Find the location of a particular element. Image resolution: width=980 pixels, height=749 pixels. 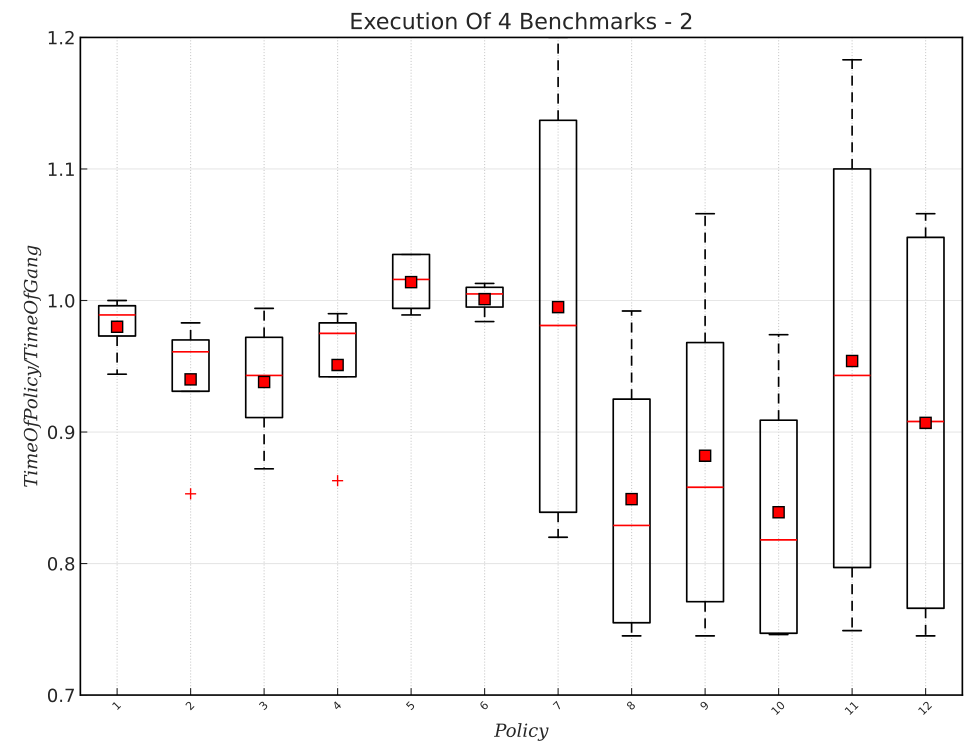

x-tick-label: 4 is located at coordinates (337, 705).